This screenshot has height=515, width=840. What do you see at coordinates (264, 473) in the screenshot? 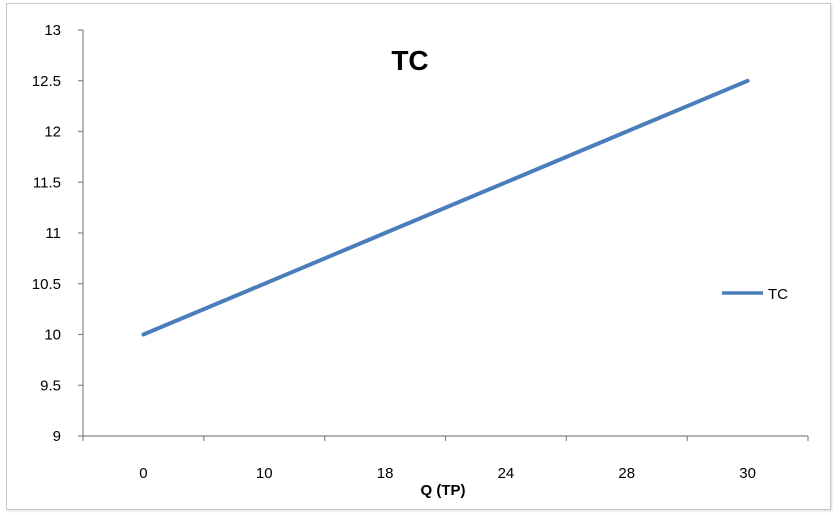
I see `x-tick-label: 10` at bounding box center [264, 473].